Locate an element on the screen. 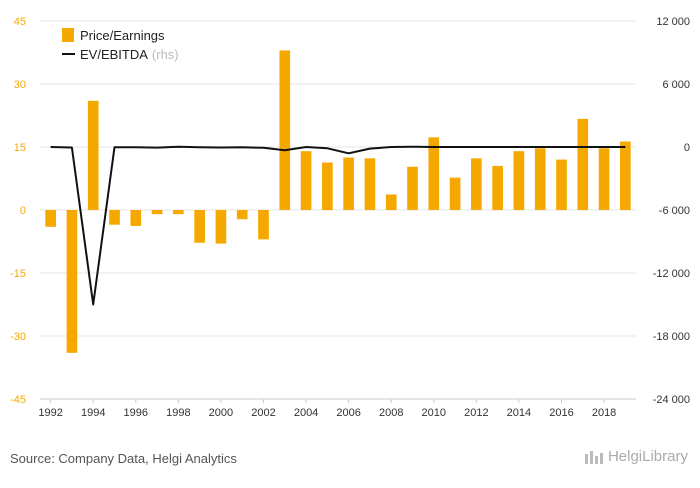 The height and width of the screenshot is (488, 700). y-left-tick-label: 45 is located at coordinates (20, 22).